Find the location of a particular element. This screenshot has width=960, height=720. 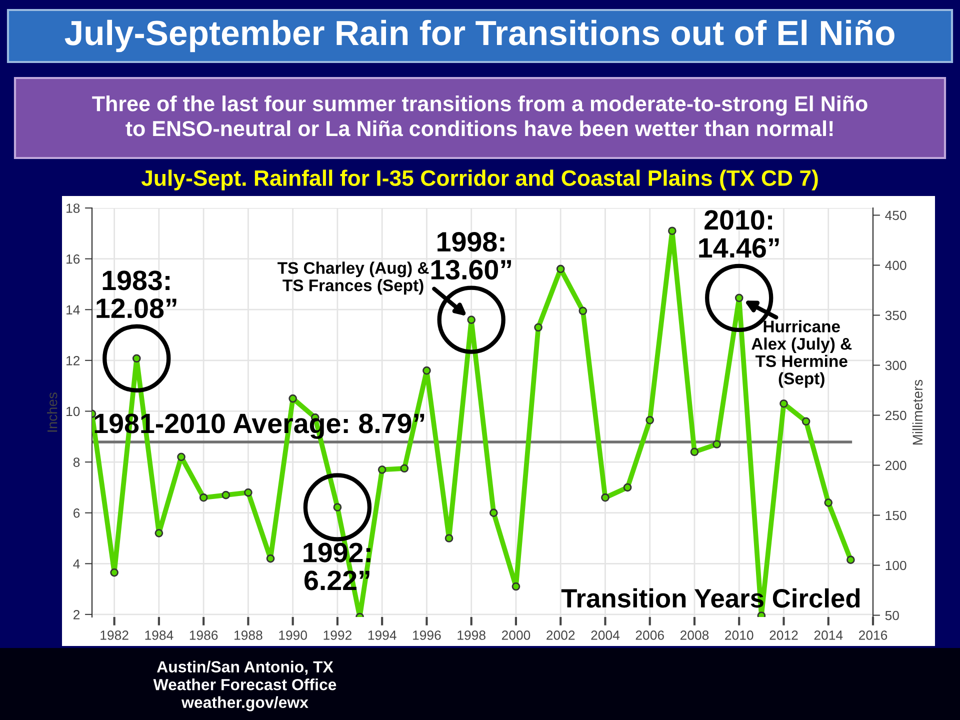

y2-tick-label: 100 is located at coordinates (896, 565).